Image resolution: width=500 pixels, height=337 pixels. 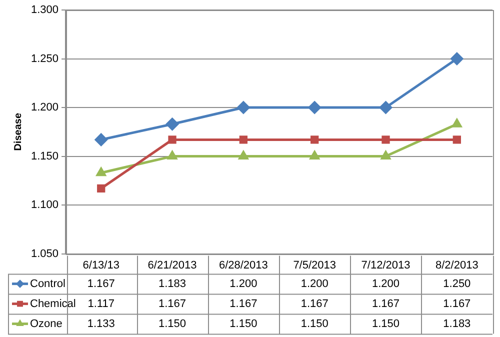 What do you see at coordinates (48, 284) in the screenshot?
I see `legend-label: Control` at bounding box center [48, 284].